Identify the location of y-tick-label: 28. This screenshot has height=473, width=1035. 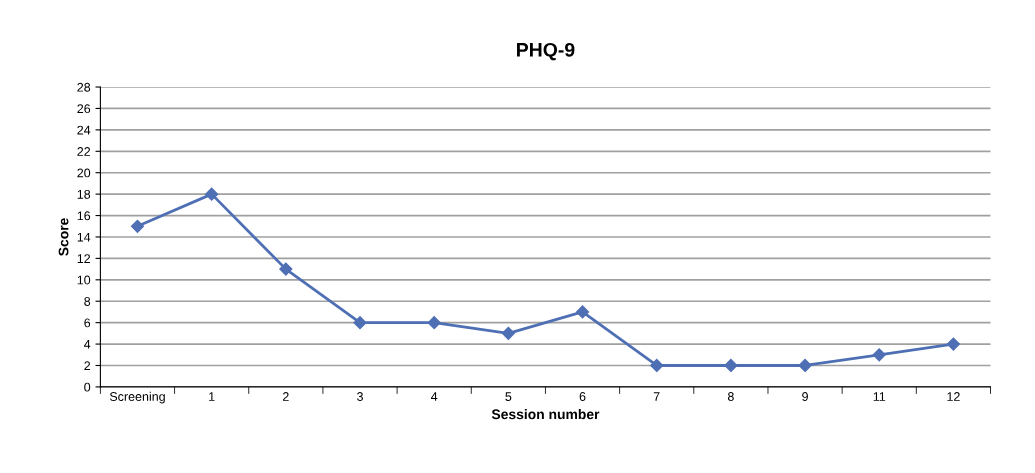
(84, 87).